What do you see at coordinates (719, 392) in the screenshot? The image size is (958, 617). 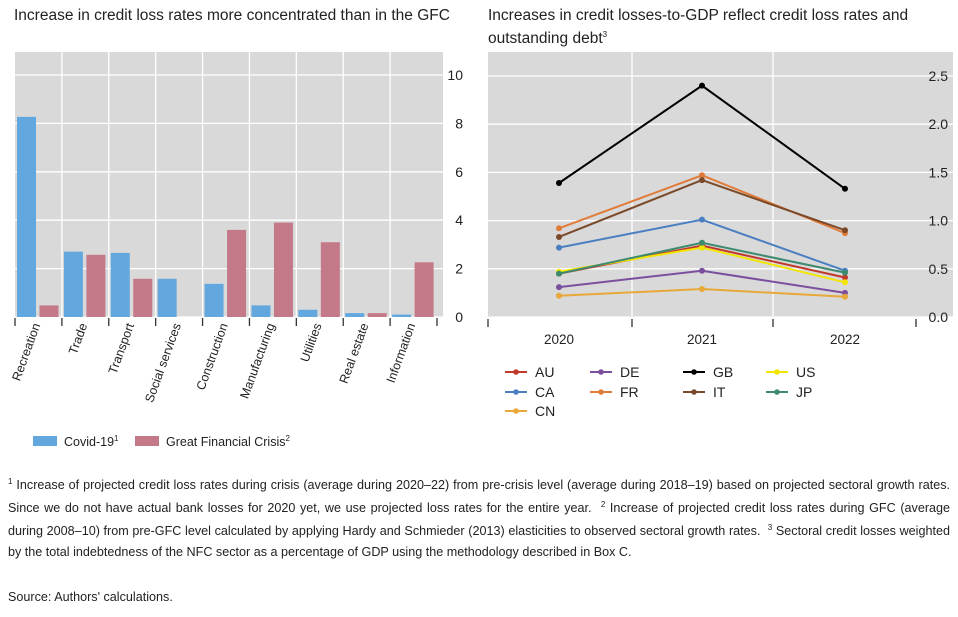 I see `legend-label: IT` at bounding box center [719, 392].